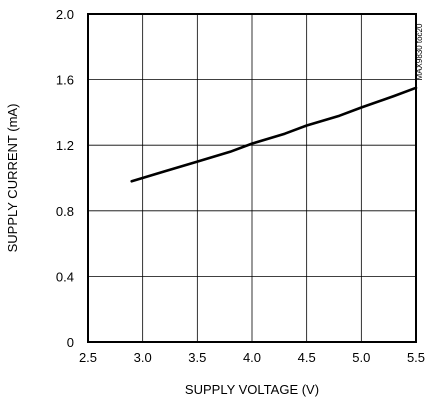  What do you see at coordinates (361, 357) in the screenshot?
I see `x-tick-label: 5.0` at bounding box center [361, 357].